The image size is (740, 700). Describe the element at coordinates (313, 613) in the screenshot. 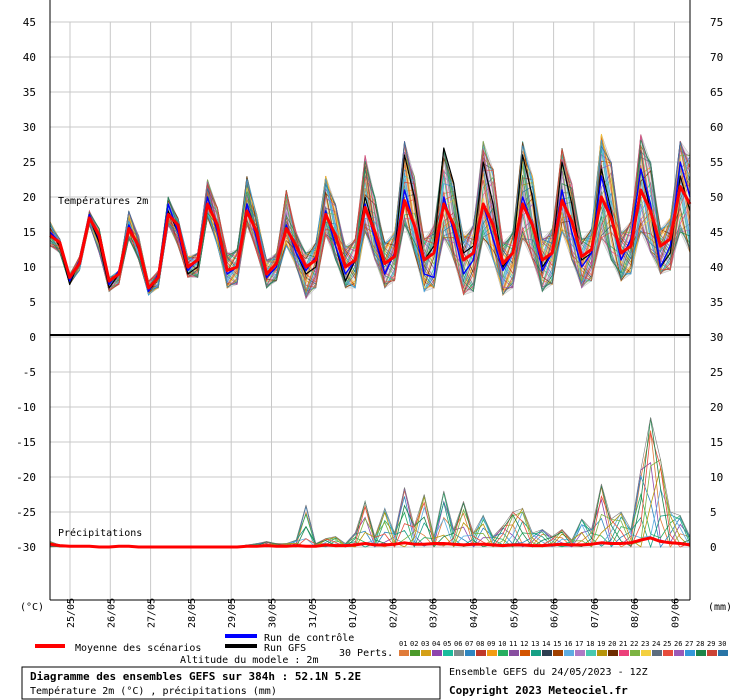

I see `x-tick-label: 31/05` at that location.